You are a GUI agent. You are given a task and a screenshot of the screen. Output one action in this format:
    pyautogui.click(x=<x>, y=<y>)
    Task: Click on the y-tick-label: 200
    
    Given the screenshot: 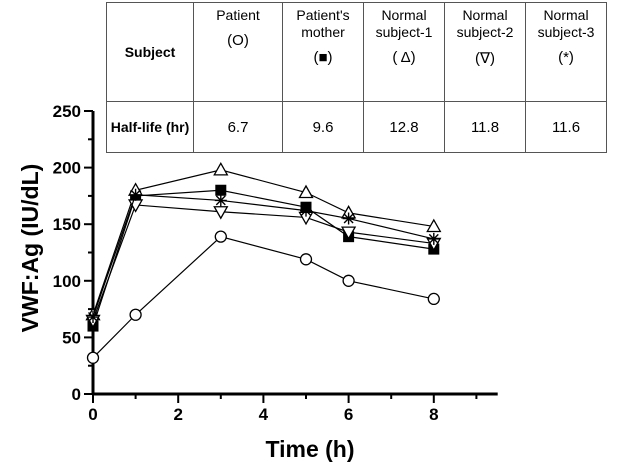 What is the action you would take?
    pyautogui.click(x=67, y=168)
    